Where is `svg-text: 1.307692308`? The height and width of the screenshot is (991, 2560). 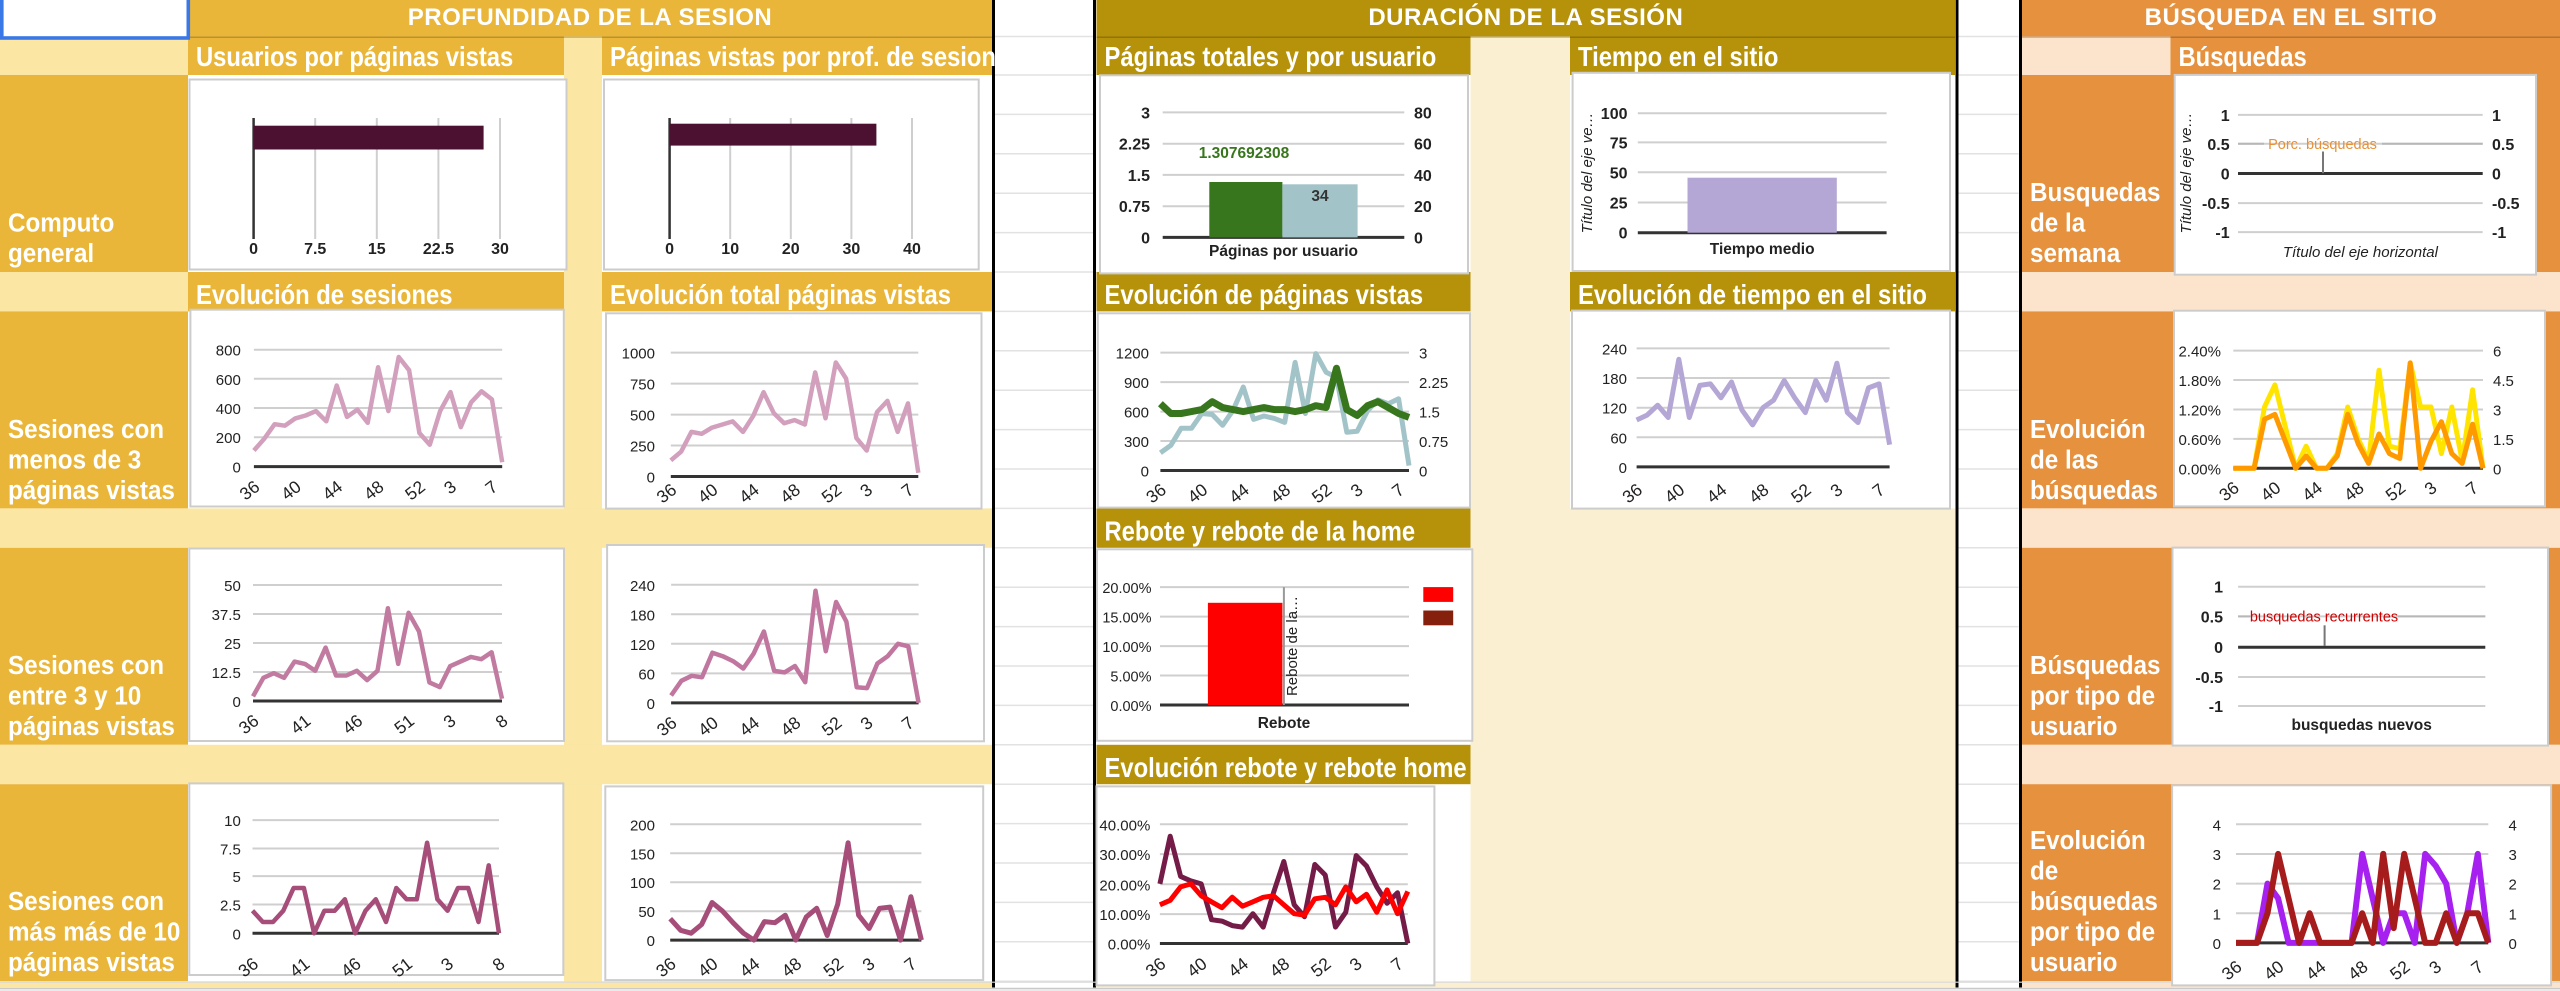 svg-text: 1.307692308 is located at coordinates (1244, 153).